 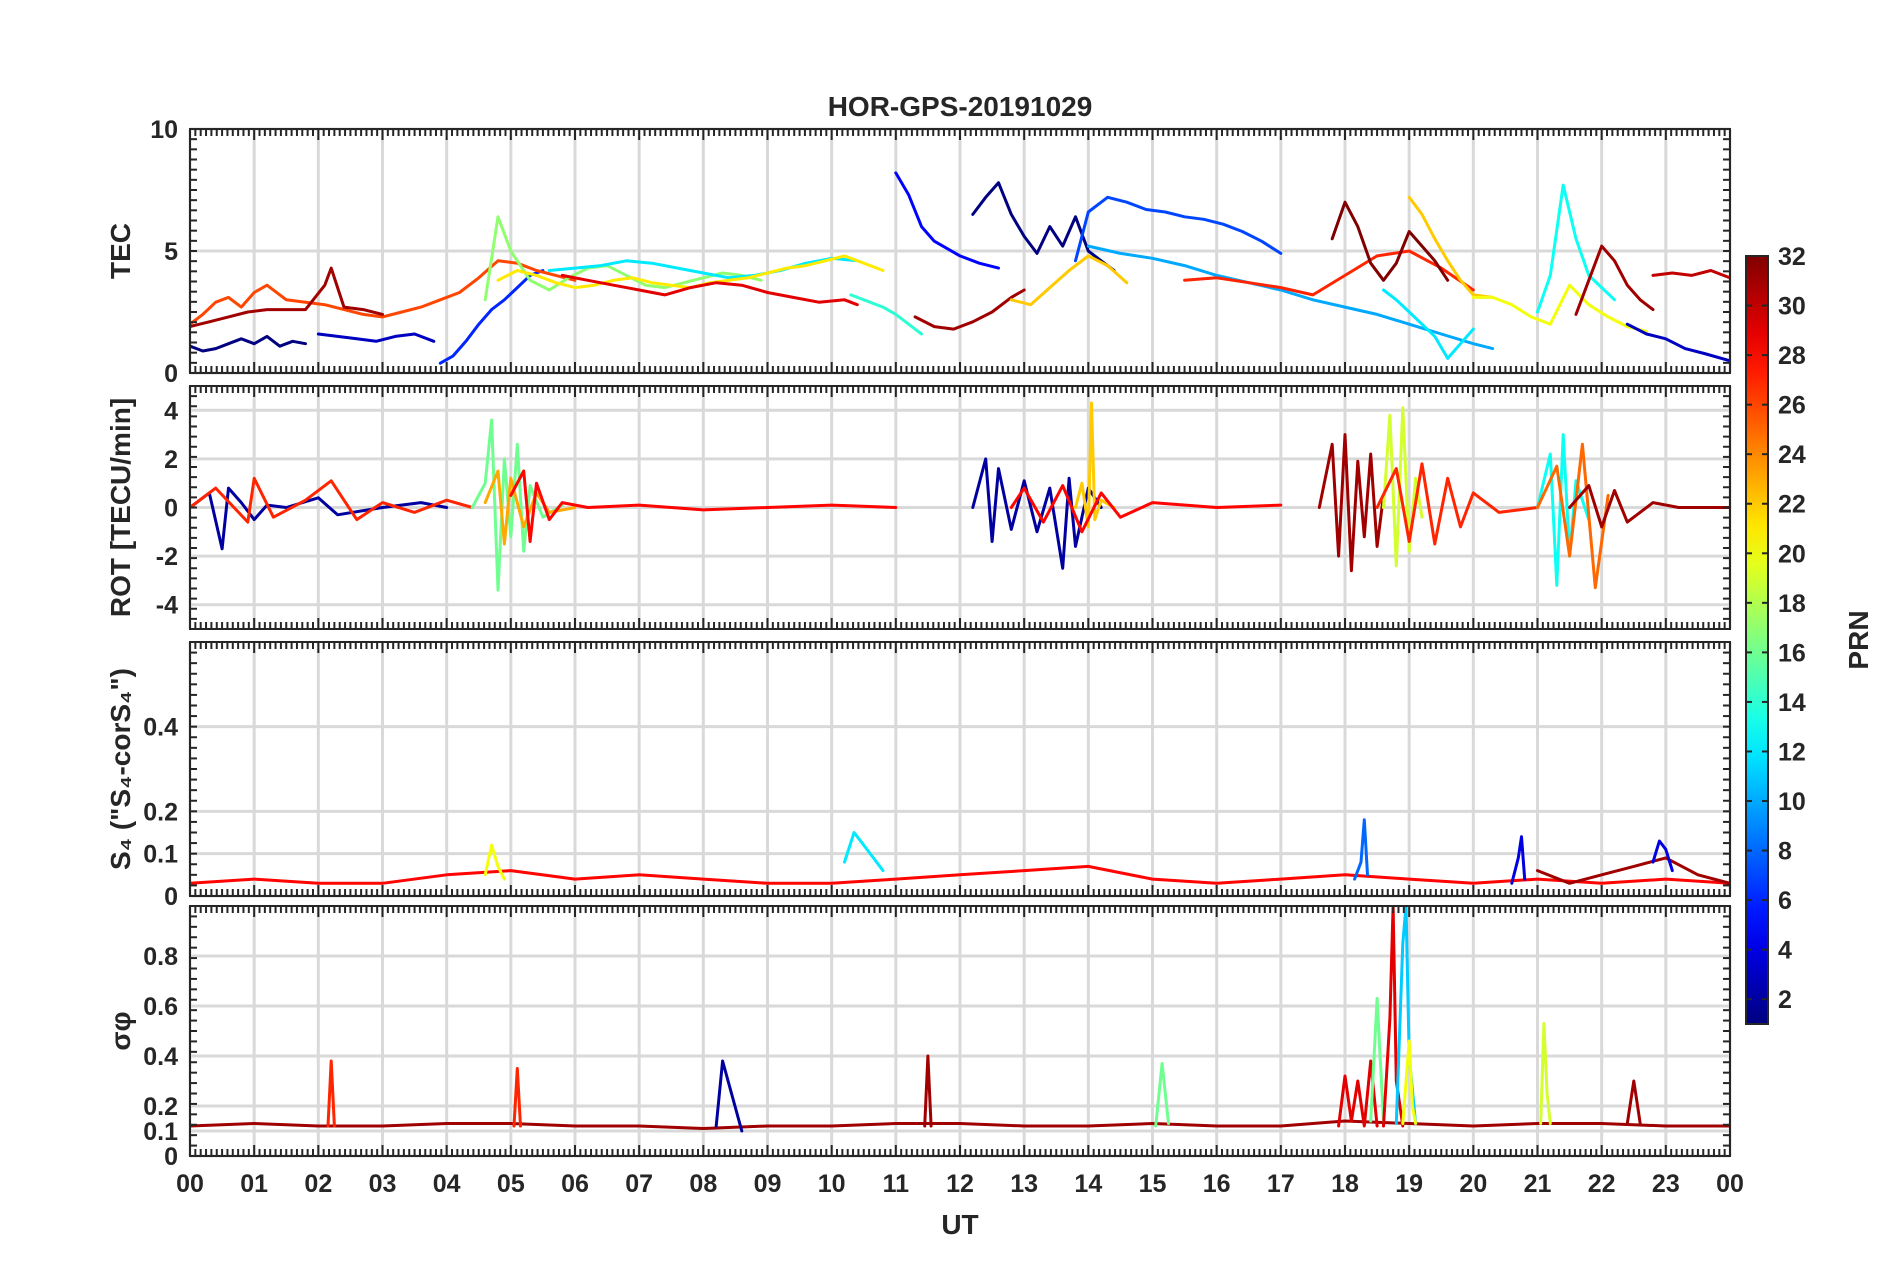 What do you see at coordinates (1217, 1184) in the screenshot?
I see `x-tick-label: 16` at bounding box center [1217, 1184].